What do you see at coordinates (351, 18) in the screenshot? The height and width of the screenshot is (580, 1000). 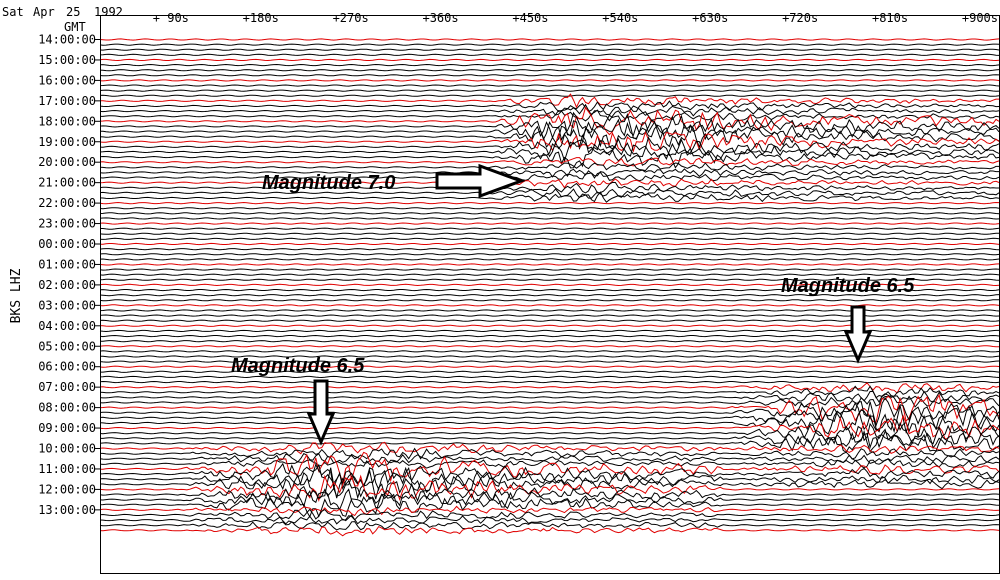 I see `x-tick-label: +270s` at bounding box center [351, 18].